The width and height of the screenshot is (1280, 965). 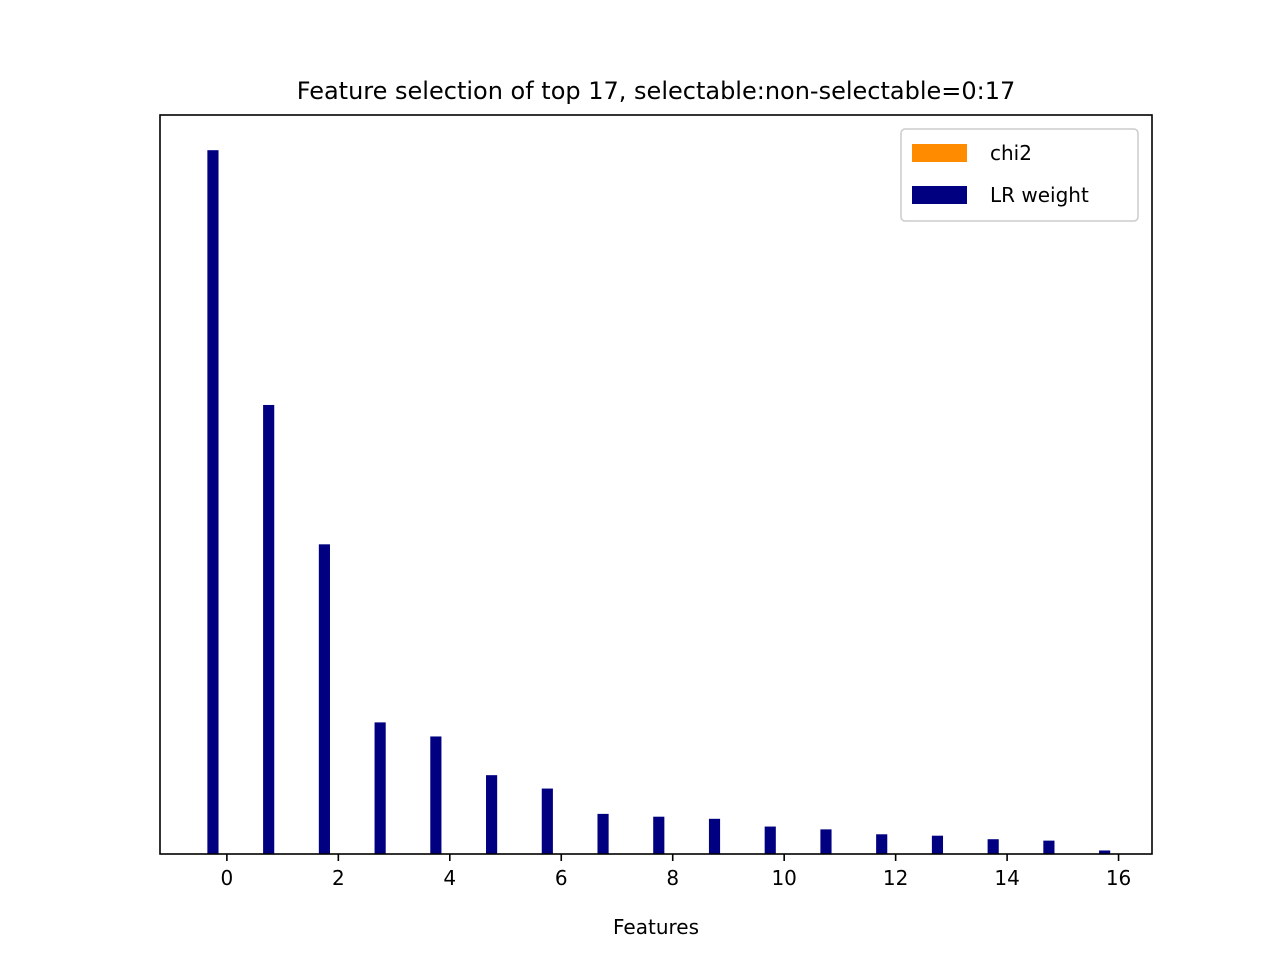 I want to click on x-tick-label-2: 2, so click(x=338, y=878).